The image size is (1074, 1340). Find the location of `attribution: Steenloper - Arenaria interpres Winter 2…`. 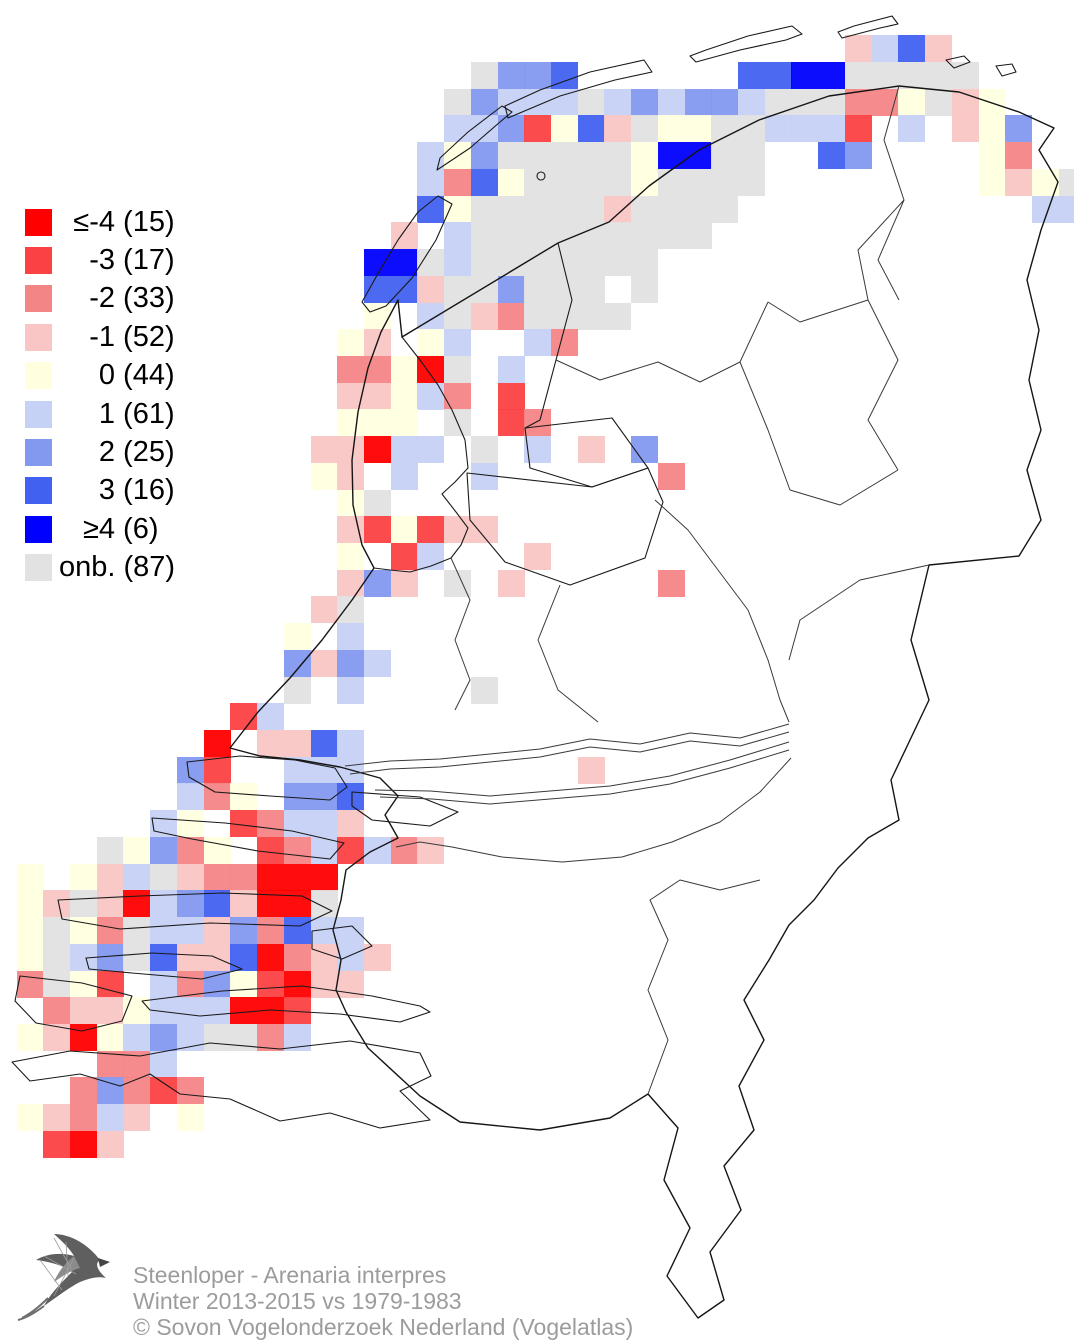

attribution: Steenloper - Arenaria interpres Winter 2… is located at coordinates (383, 1301).